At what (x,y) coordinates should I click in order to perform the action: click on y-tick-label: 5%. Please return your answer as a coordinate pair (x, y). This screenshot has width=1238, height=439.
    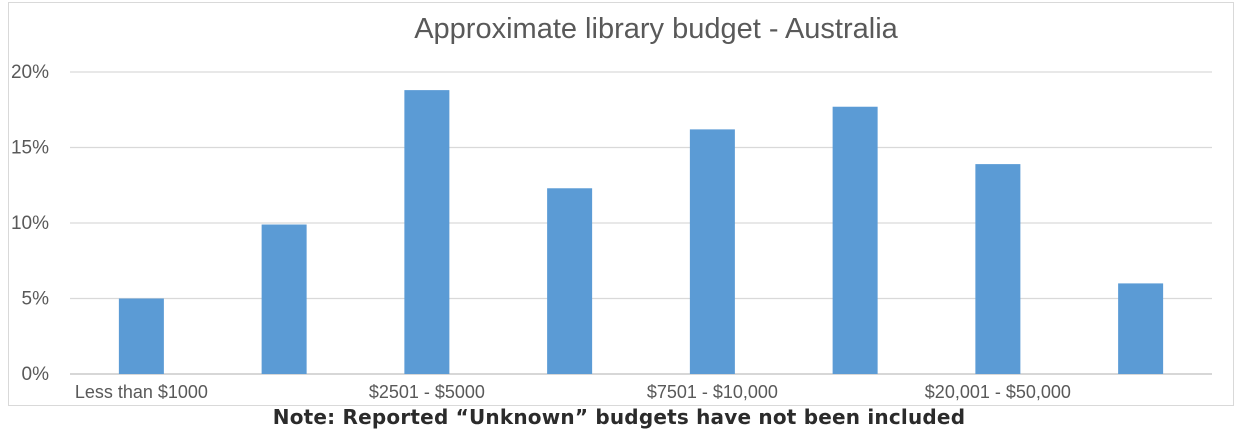
    Looking at the image, I should click on (36, 299).